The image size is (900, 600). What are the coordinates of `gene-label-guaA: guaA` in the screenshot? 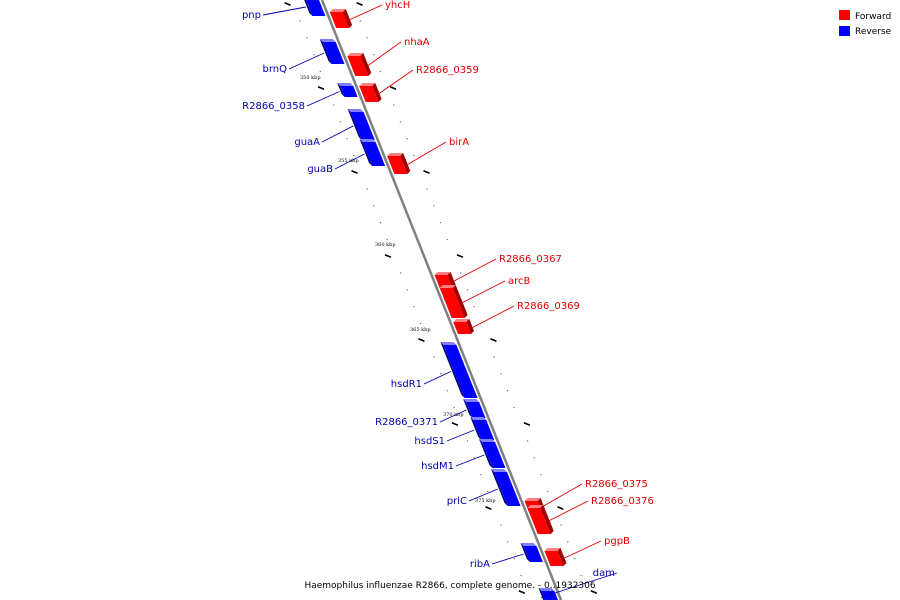 It's located at (307, 142).